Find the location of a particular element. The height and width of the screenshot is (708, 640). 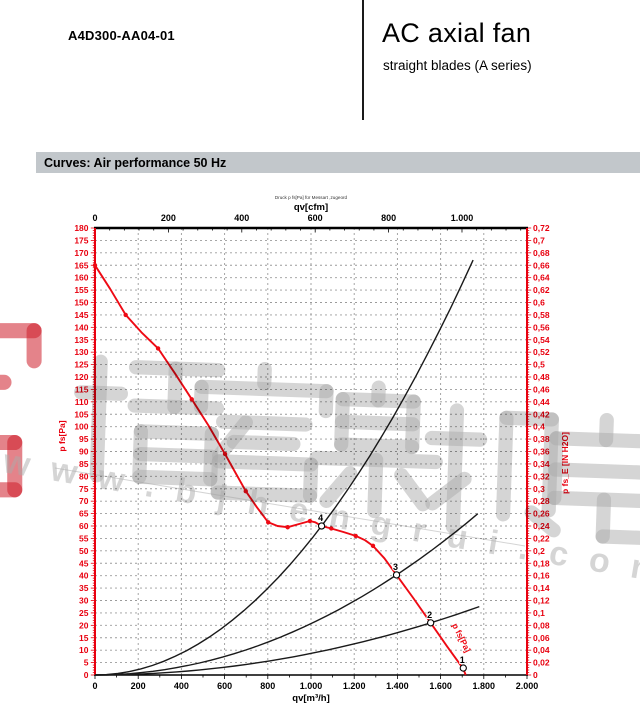

fan-curve-label: p fs[Pa] is located at coordinates (461, 637).